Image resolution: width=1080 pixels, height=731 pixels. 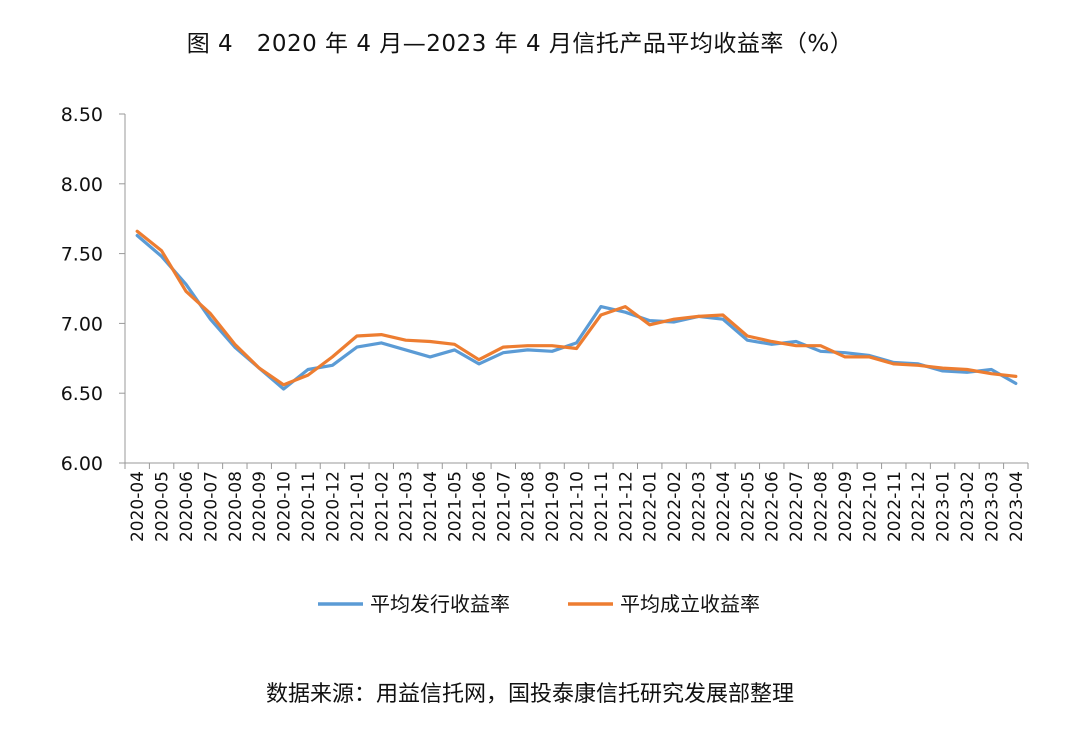 What do you see at coordinates (382, 506) in the screenshot?
I see `x-tick-label: 2021-02` at bounding box center [382, 506].